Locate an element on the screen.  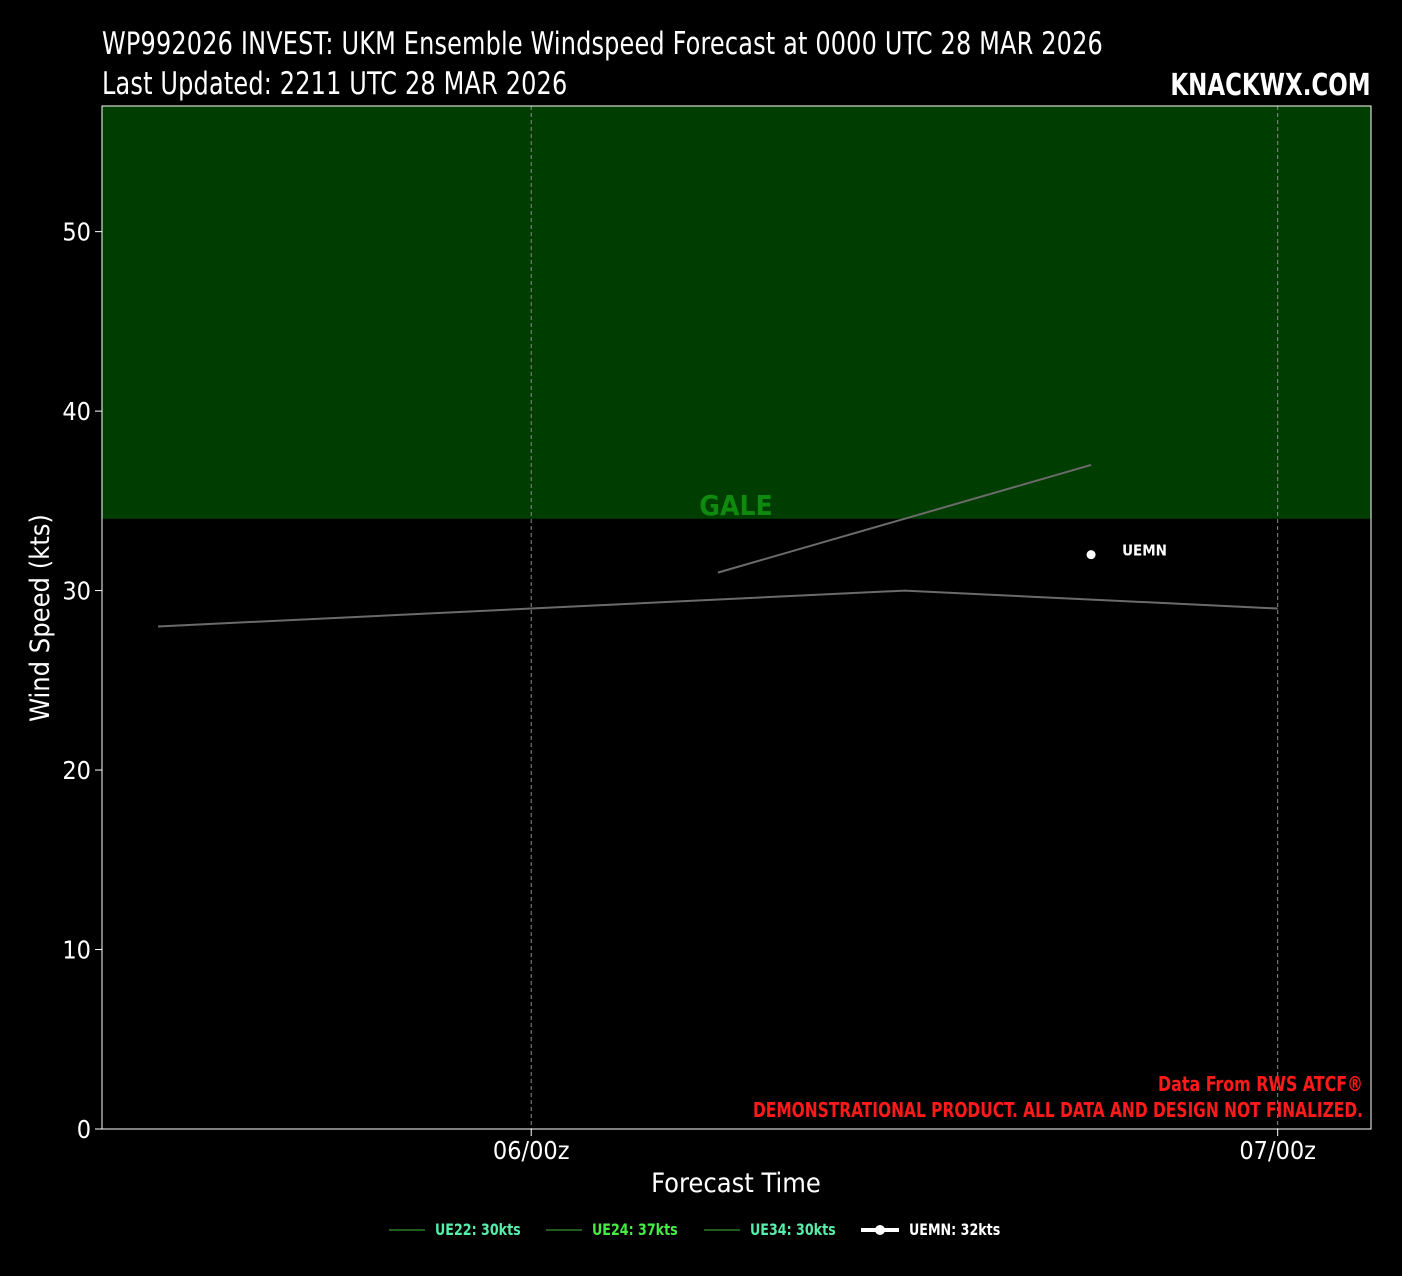
y-tick-label: 40 is located at coordinates (76, 411).